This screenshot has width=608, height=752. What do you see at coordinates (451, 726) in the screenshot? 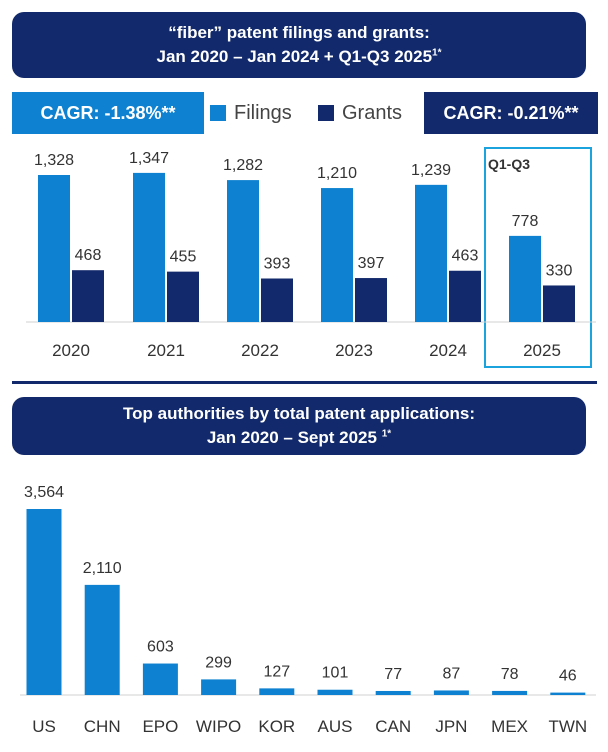
I see `x-tick-JPN: JPN` at bounding box center [451, 726].